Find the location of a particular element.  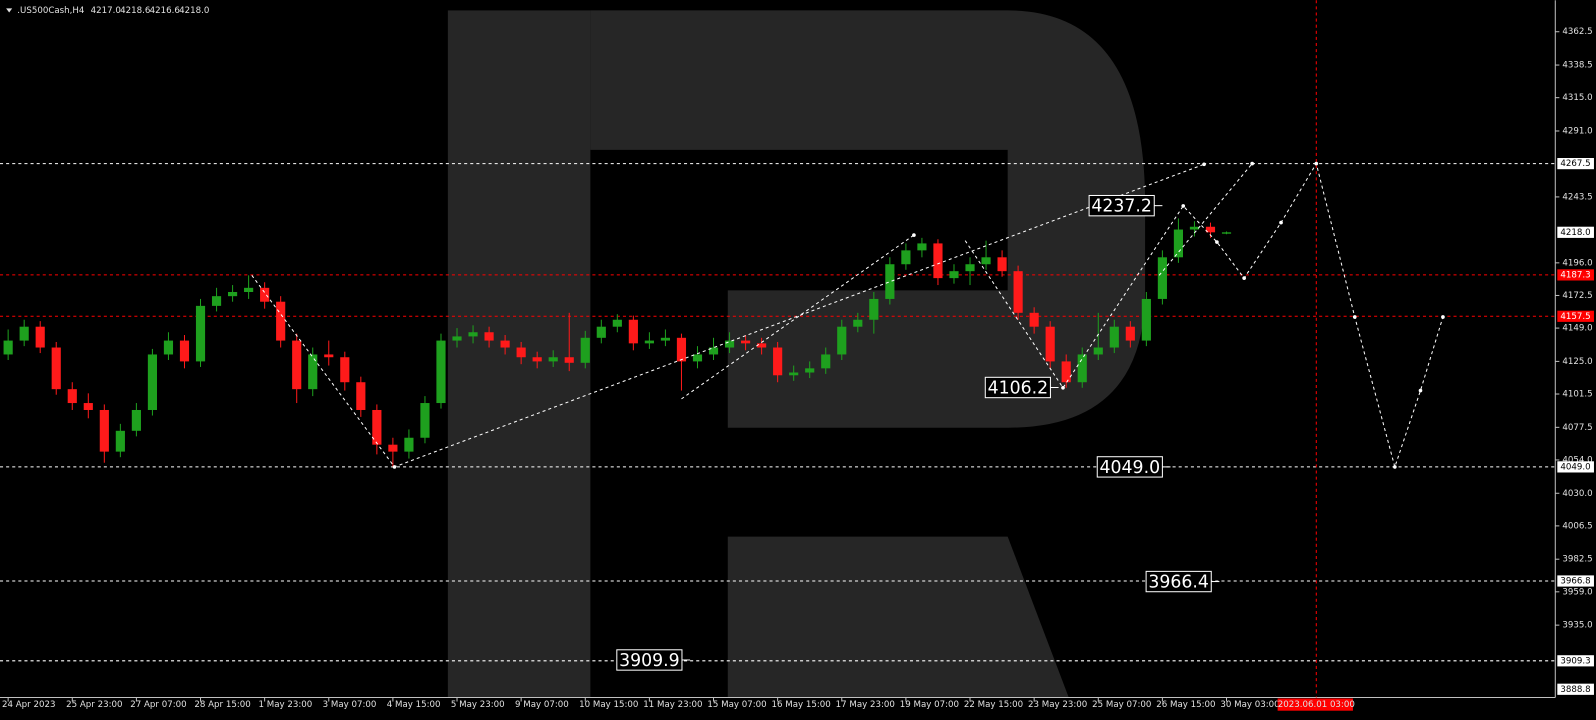

y-tick-label: 4125.0 is located at coordinates (1577, 362).